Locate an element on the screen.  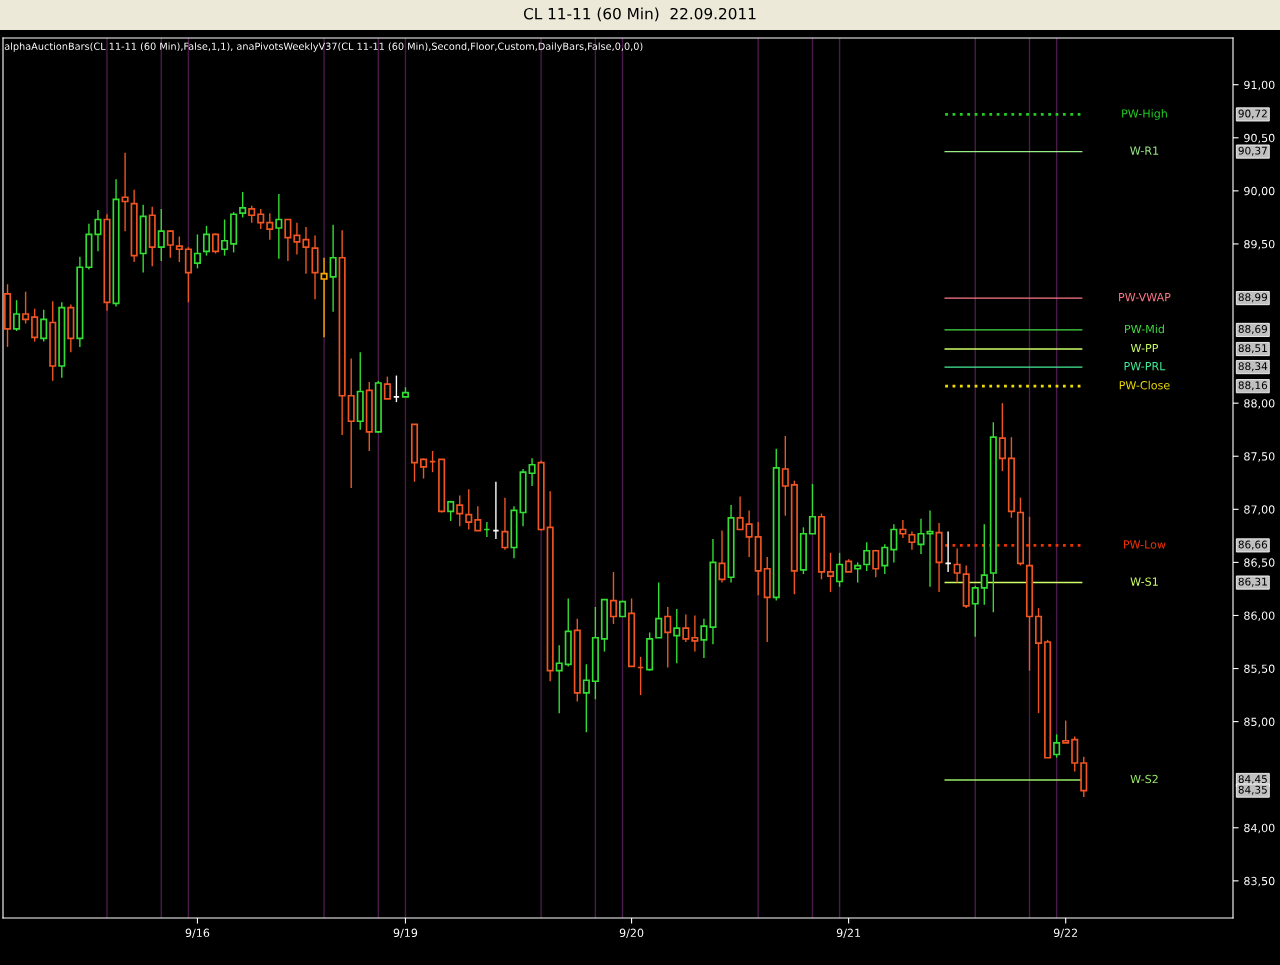
y-tick-label: 90,50 is located at coordinates (1259, 138).